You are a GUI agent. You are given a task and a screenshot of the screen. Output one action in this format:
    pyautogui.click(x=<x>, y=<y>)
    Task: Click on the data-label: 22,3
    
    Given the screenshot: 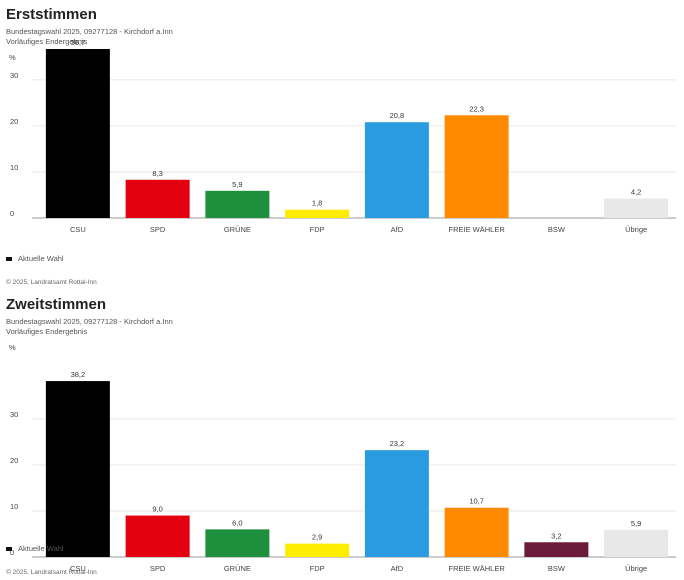 What is the action you would take?
    pyautogui.click(x=476, y=108)
    